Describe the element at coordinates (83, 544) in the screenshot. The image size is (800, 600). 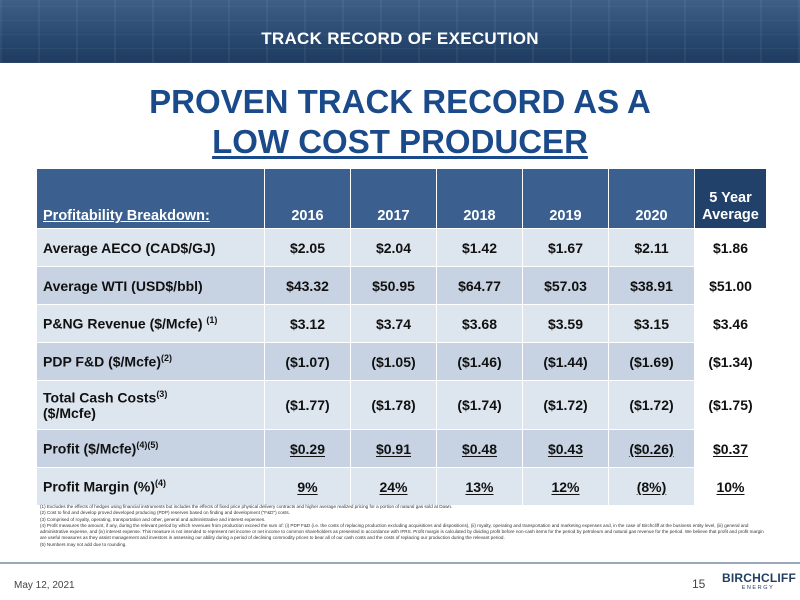
I see `footnote: (5) Numbers may not add due to rounding.` at that location.